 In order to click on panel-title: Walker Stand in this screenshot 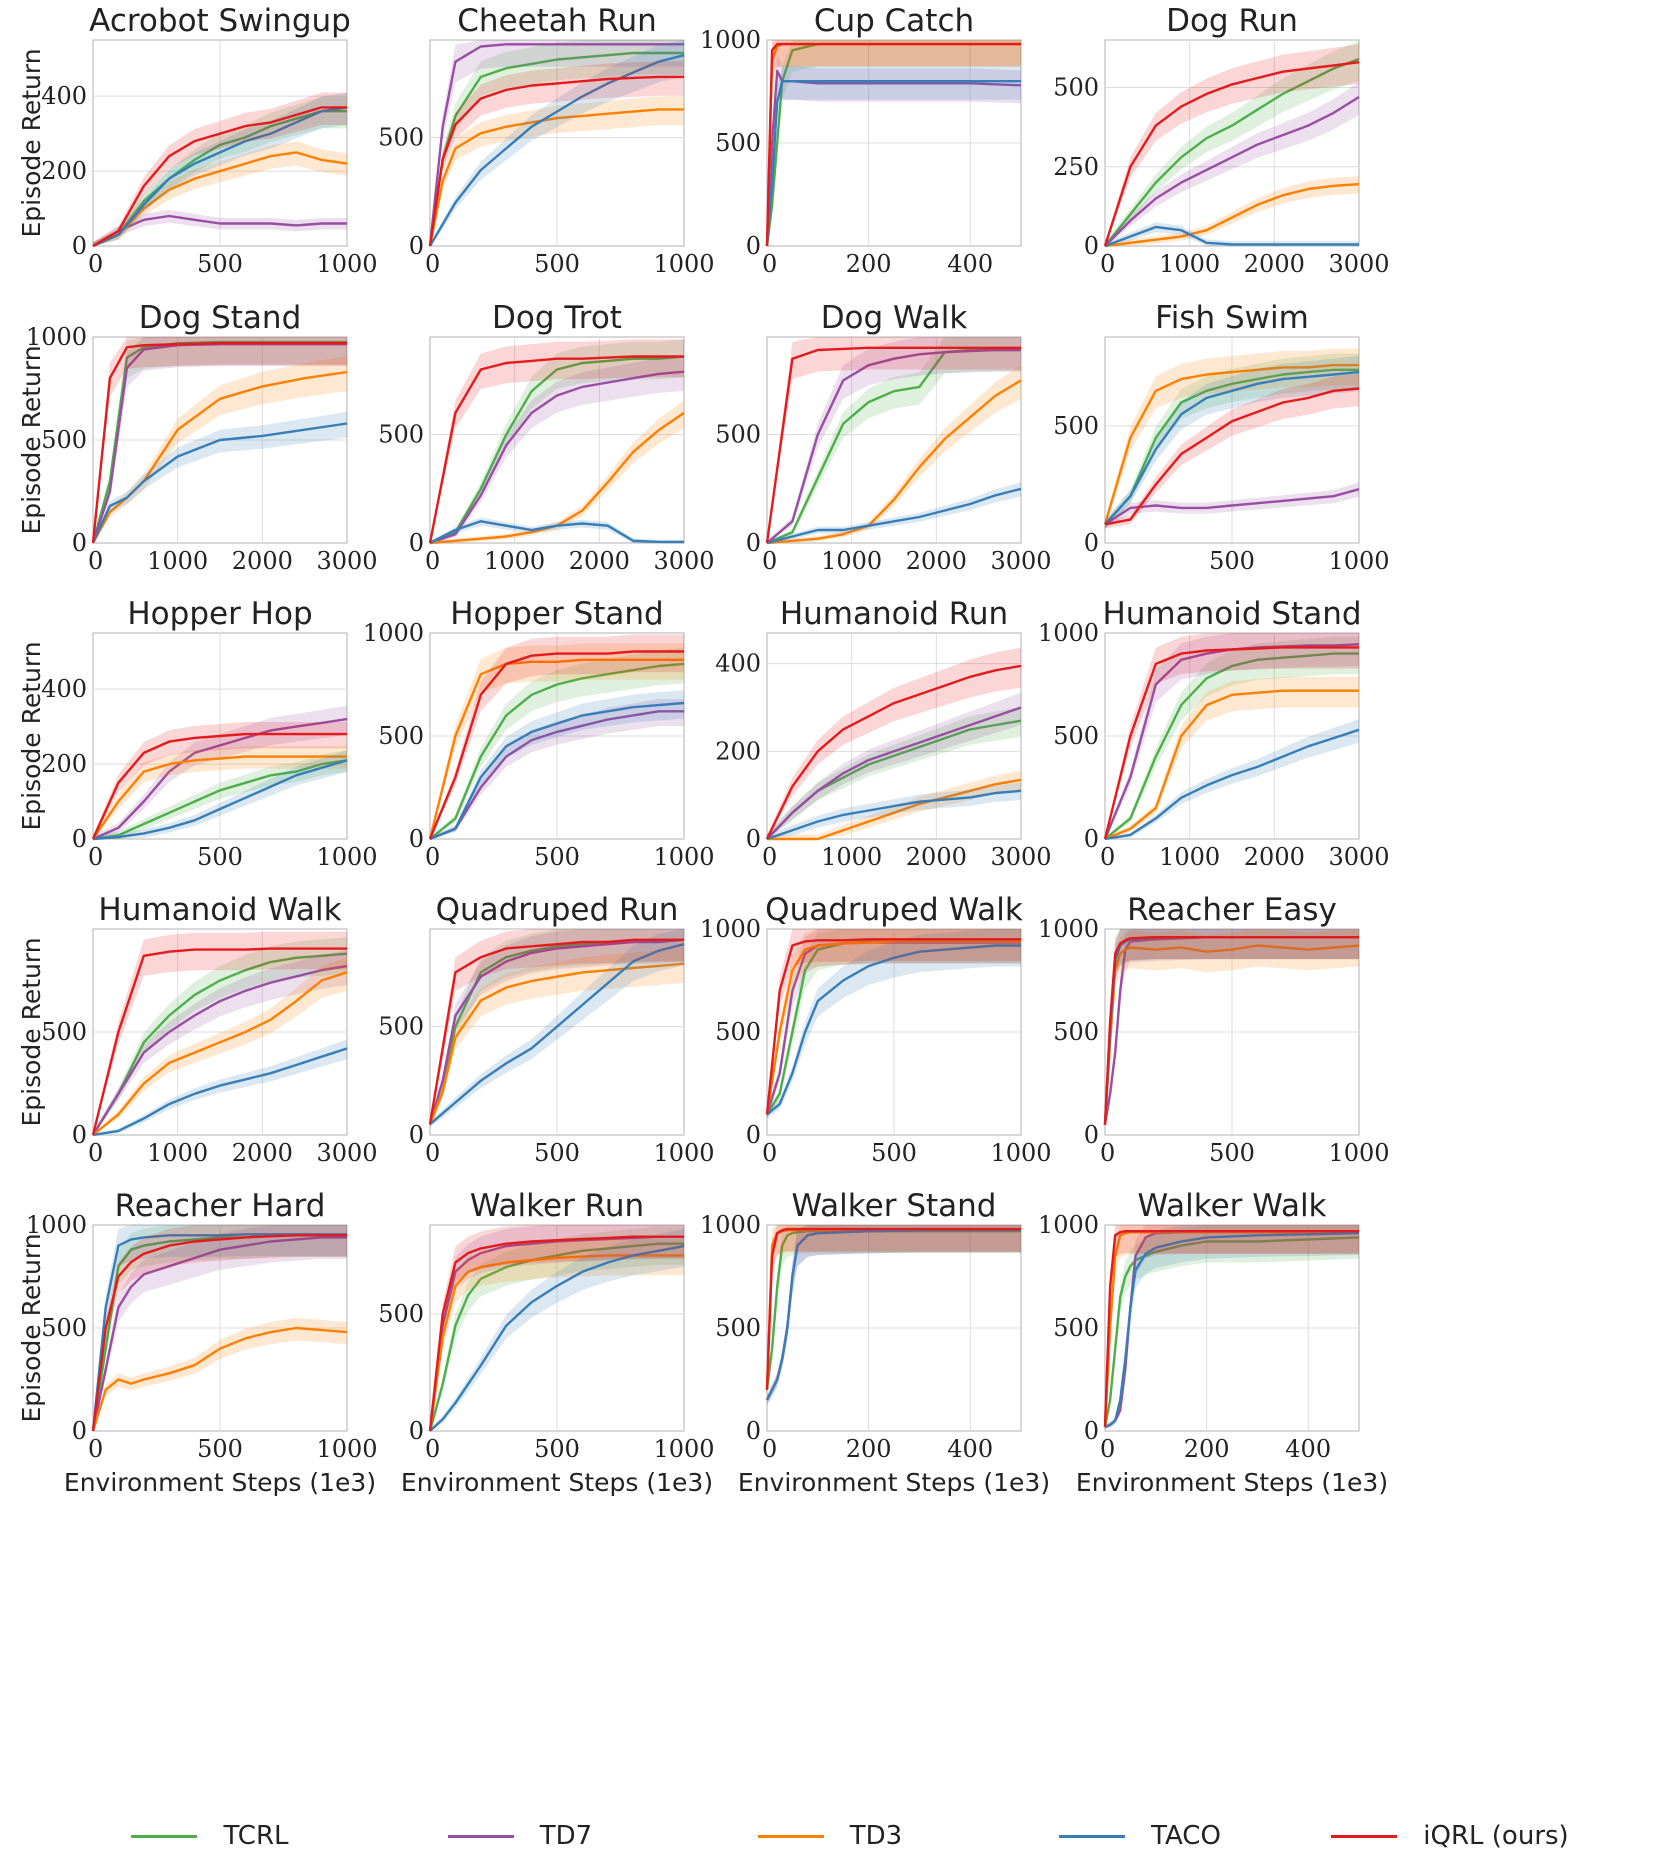, I will do `click(894, 1206)`.